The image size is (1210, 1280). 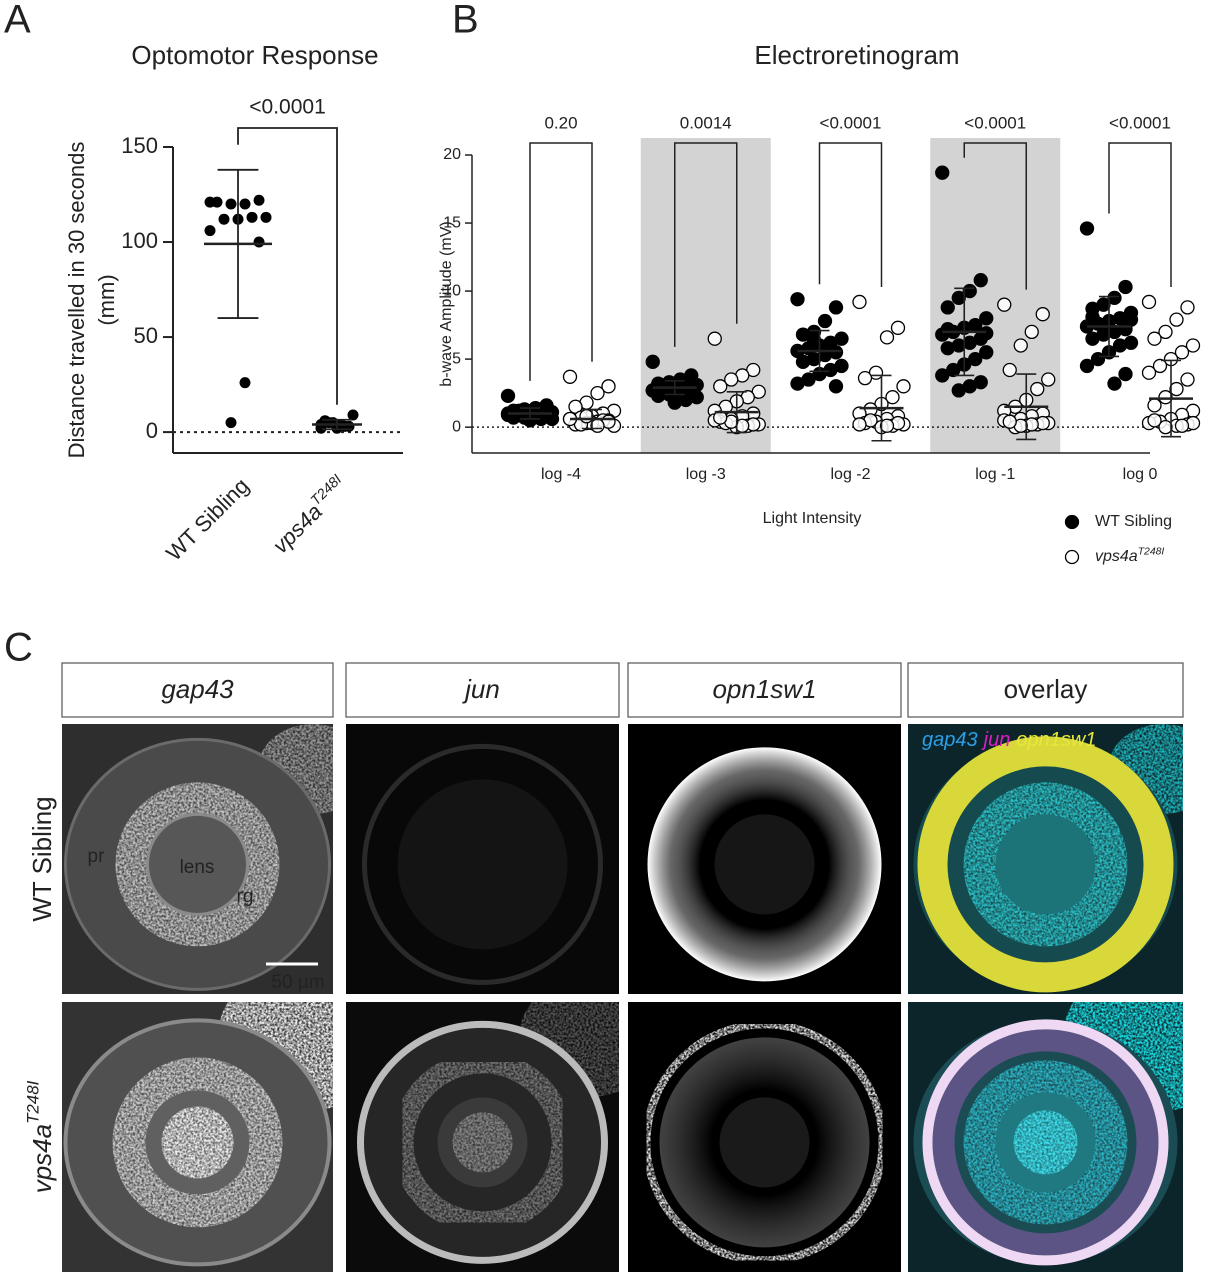 I want to click on row-label-base: WT Sibling, so click(x=42, y=858).